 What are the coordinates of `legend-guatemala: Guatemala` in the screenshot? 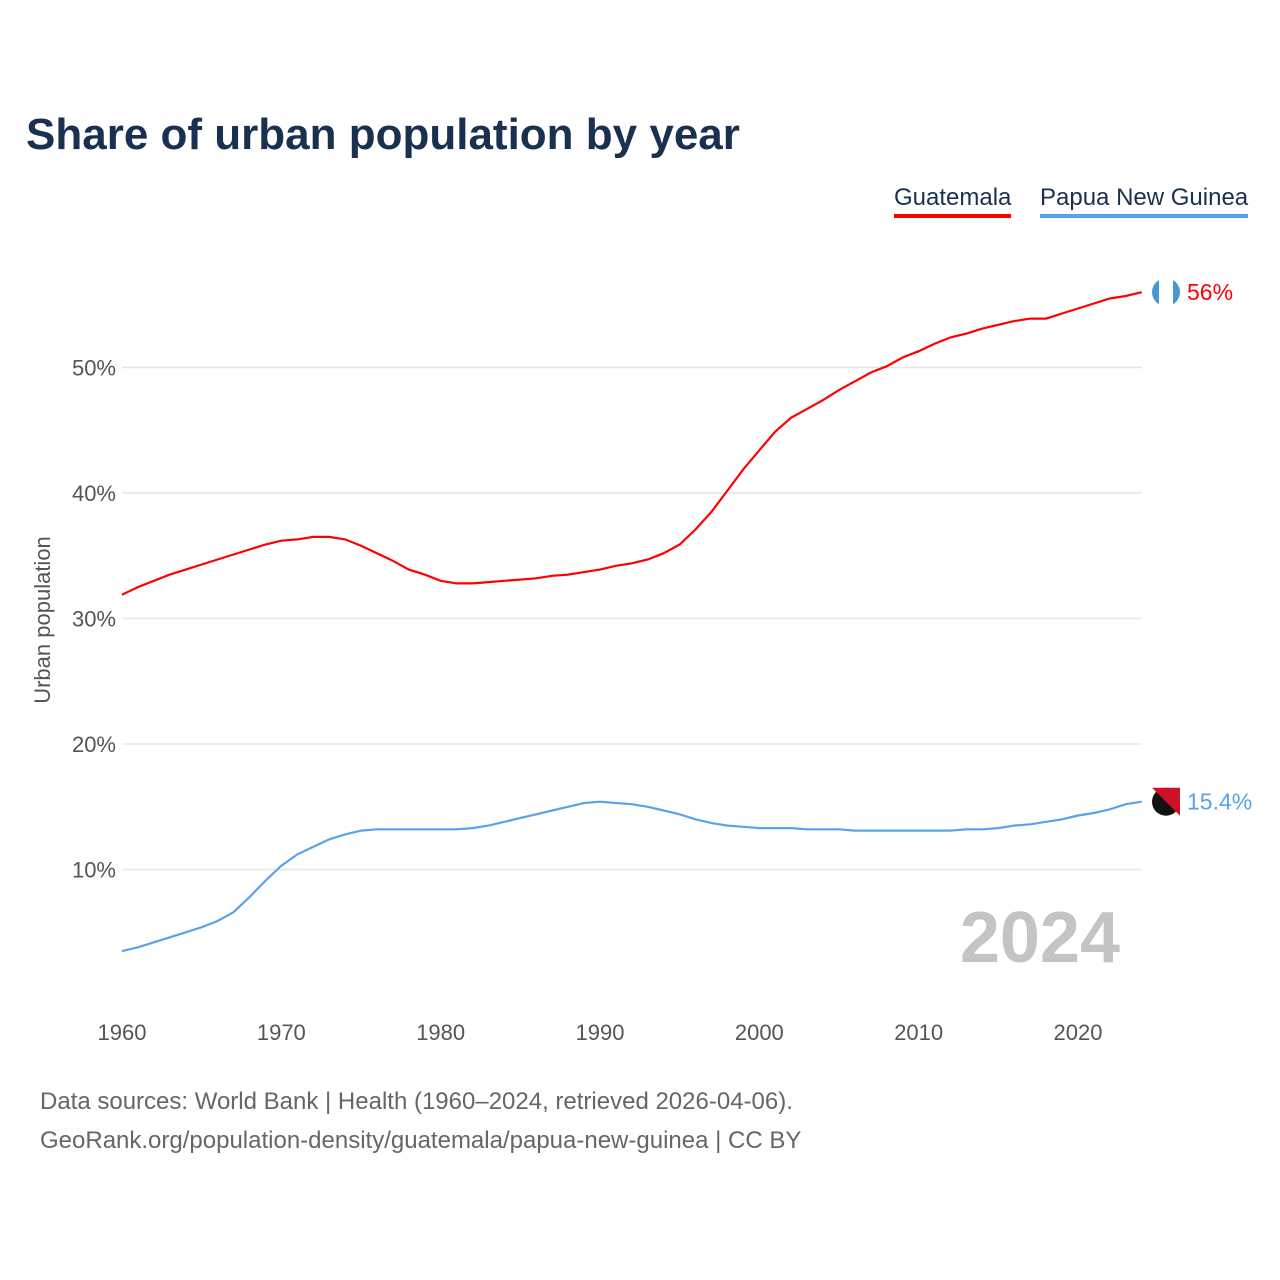 It's located at (953, 201).